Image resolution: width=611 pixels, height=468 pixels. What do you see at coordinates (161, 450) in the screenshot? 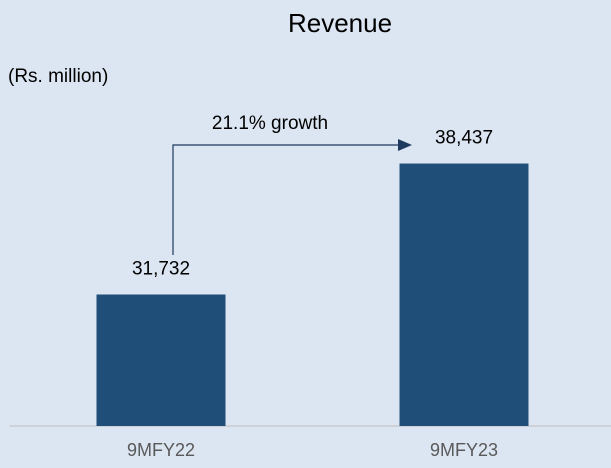
I see `x-tick-label: 9MFY22` at bounding box center [161, 450].